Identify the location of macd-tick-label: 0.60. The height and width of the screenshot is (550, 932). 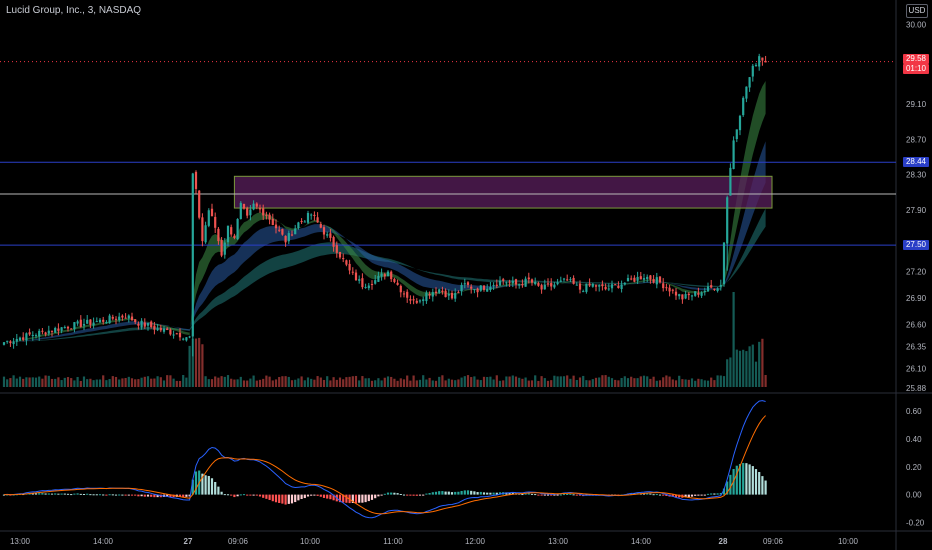
(914, 411).